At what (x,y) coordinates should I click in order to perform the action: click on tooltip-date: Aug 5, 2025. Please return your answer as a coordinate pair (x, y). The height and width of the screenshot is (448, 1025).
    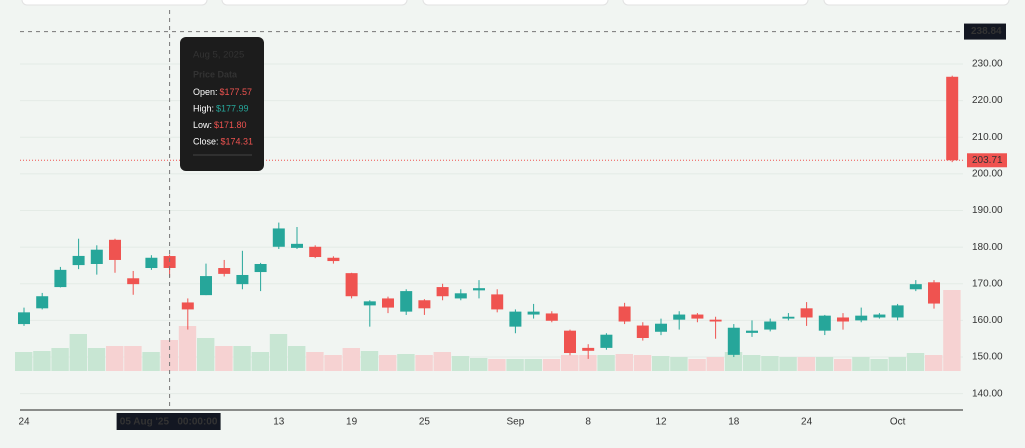
    Looking at the image, I should click on (218, 55).